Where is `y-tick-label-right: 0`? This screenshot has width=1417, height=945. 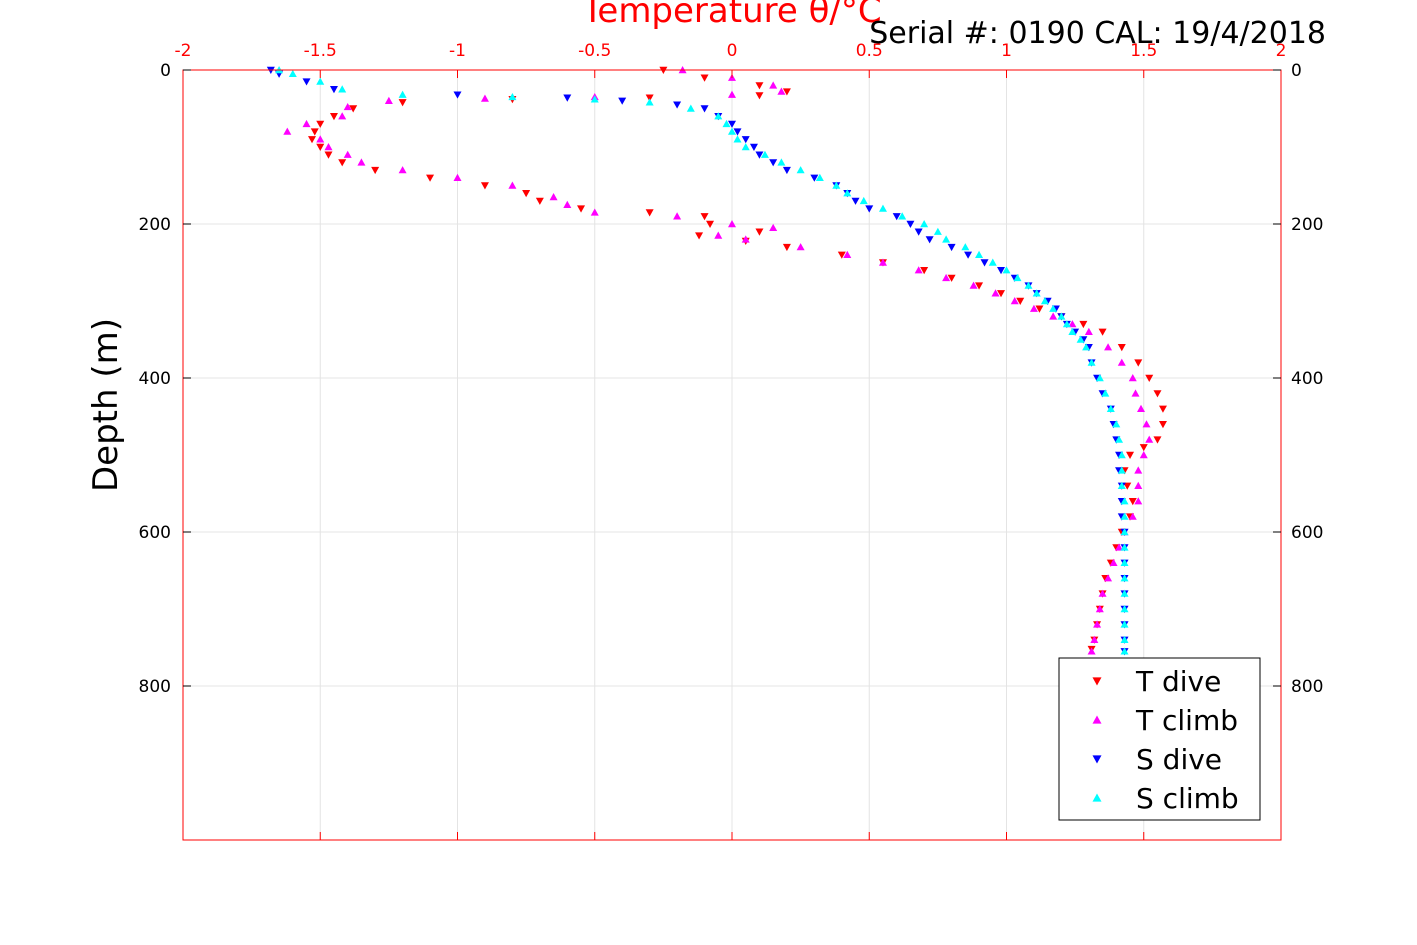
y-tick-label-right: 0 is located at coordinates (1296, 71).